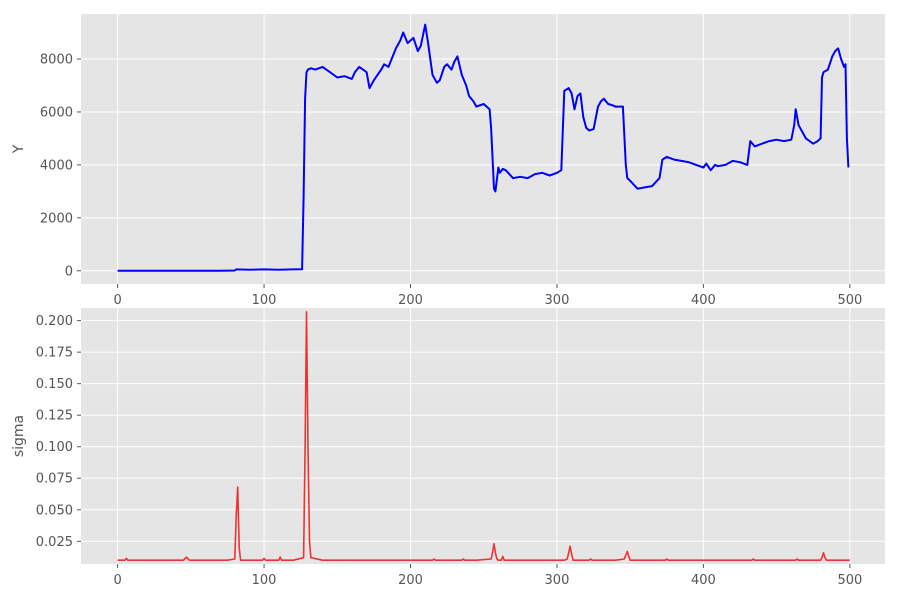 This screenshot has height=600, width=900. What do you see at coordinates (54, 447) in the screenshot?
I see `sigma-y-tick-label: 0.100` at bounding box center [54, 447].